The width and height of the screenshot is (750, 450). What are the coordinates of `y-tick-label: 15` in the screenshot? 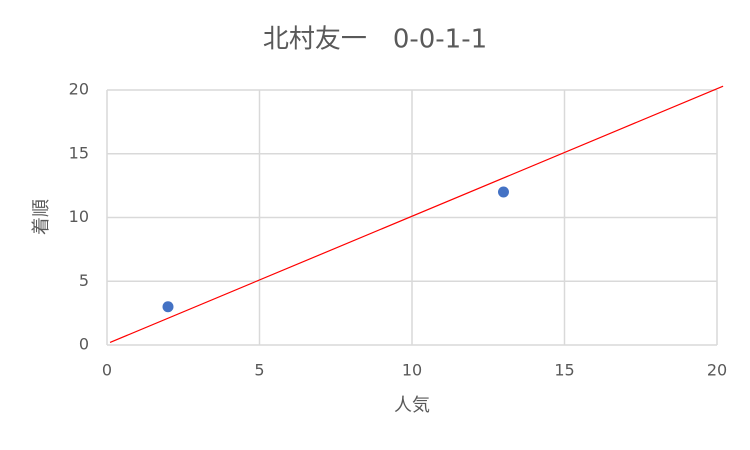 It's located at (79, 152).